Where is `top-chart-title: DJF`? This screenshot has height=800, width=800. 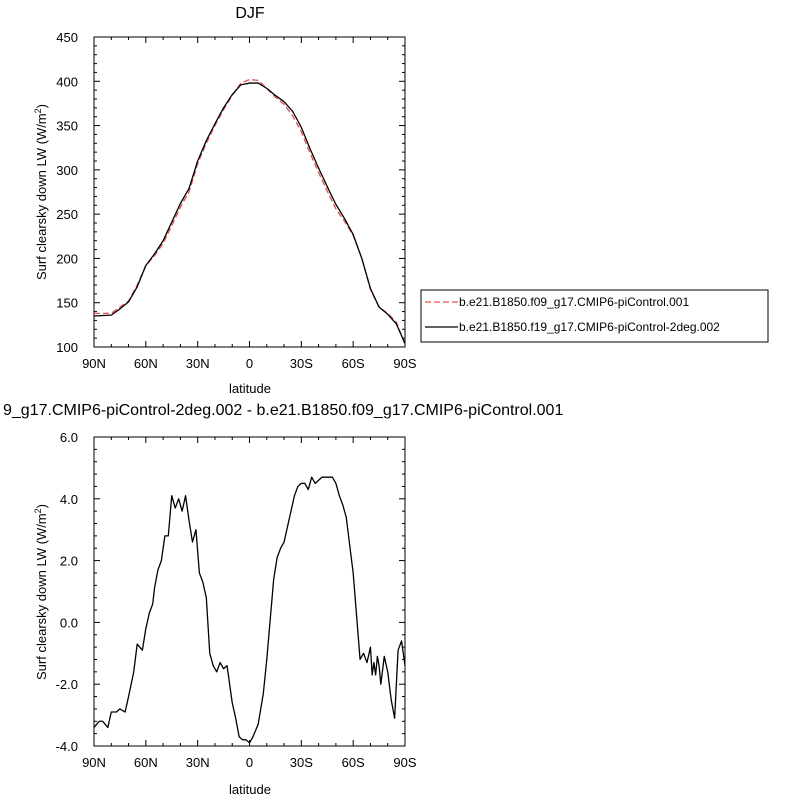 top-chart-title: DJF is located at coordinates (250, 13).